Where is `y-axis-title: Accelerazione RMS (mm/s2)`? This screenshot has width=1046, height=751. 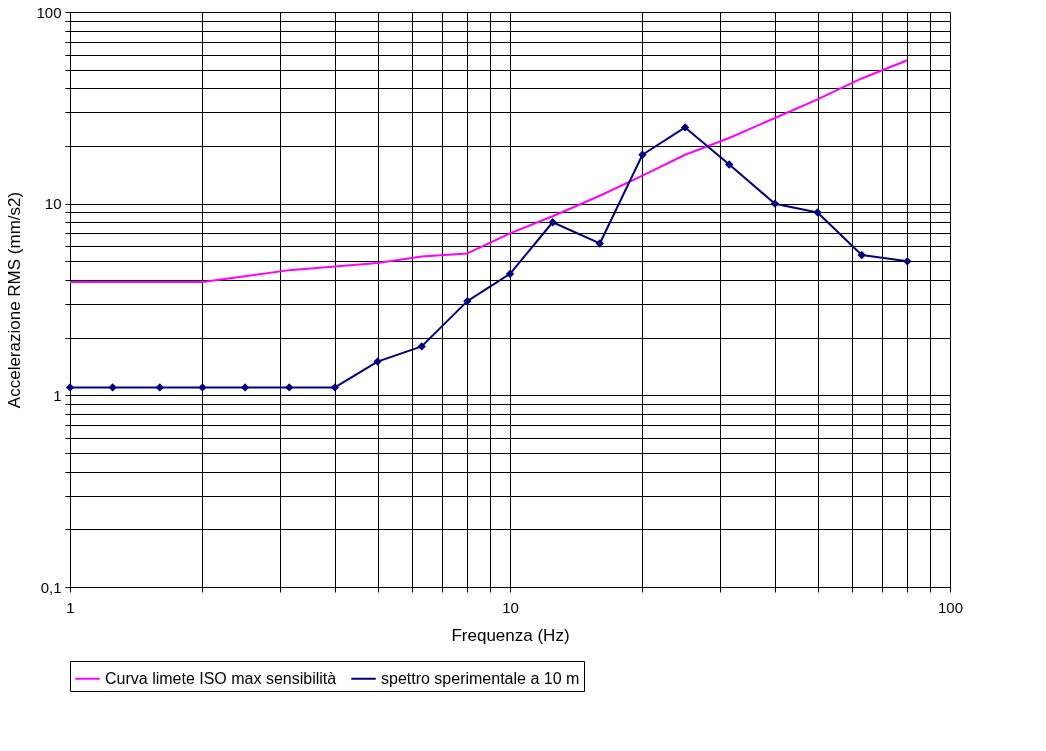
y-axis-title: Accelerazione RMS (mm/s2) is located at coordinates (15, 300).